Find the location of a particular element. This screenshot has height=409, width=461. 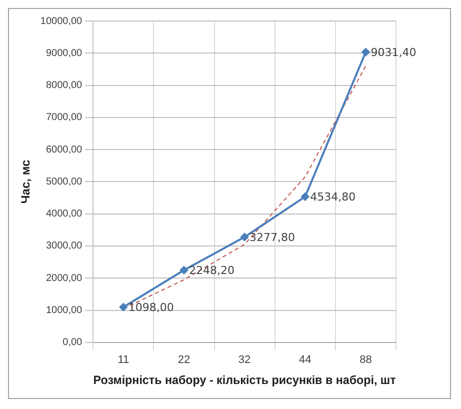

y-axis-title: Час, мс is located at coordinates (25, 181).